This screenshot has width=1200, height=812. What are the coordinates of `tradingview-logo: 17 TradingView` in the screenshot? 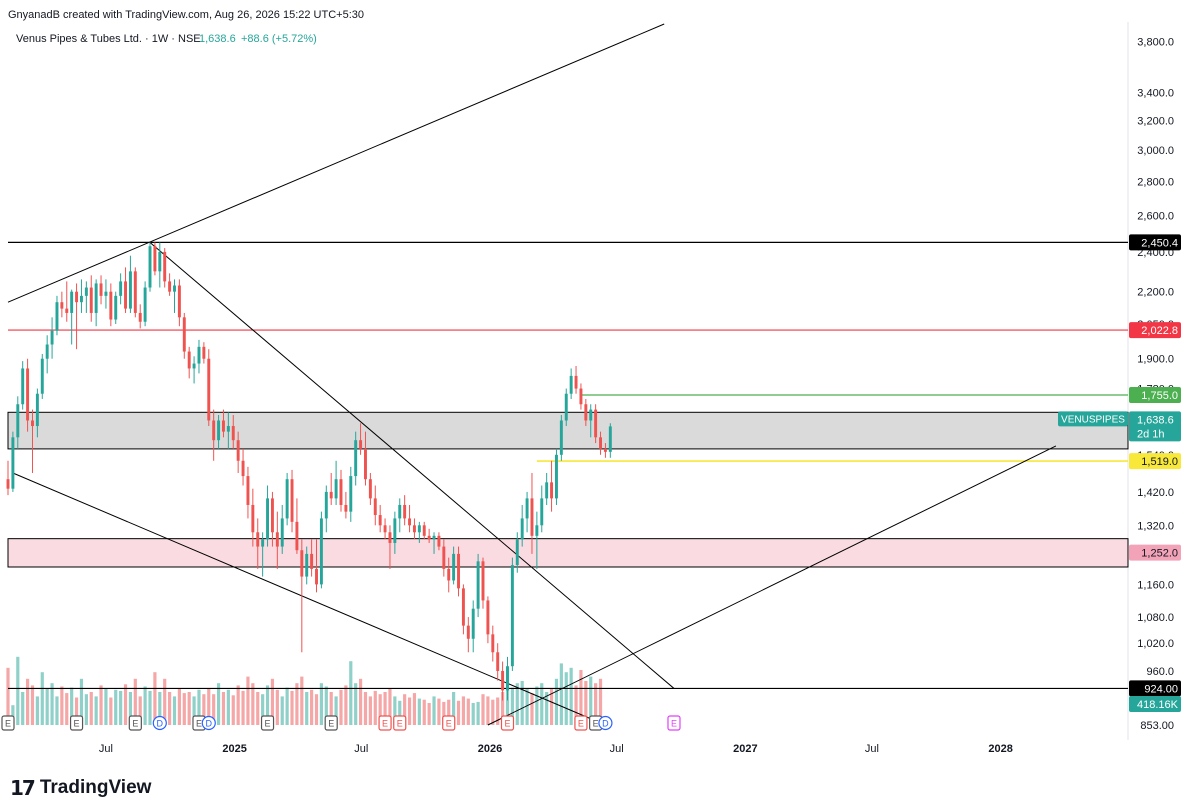 It's located at (80, 788).